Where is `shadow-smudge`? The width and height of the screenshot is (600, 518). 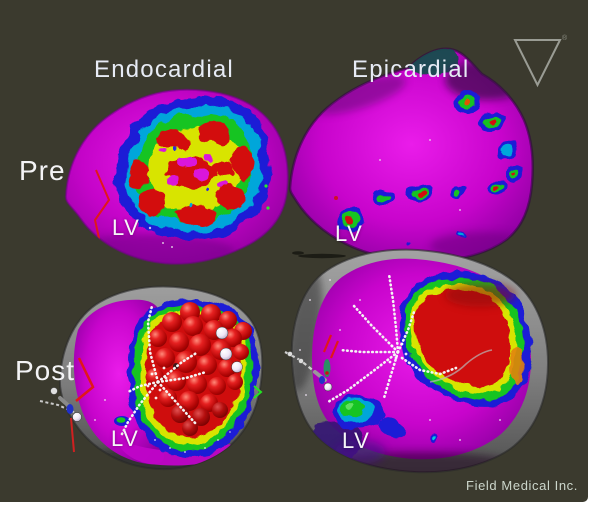 shadow-smudge is located at coordinates (319, 255).